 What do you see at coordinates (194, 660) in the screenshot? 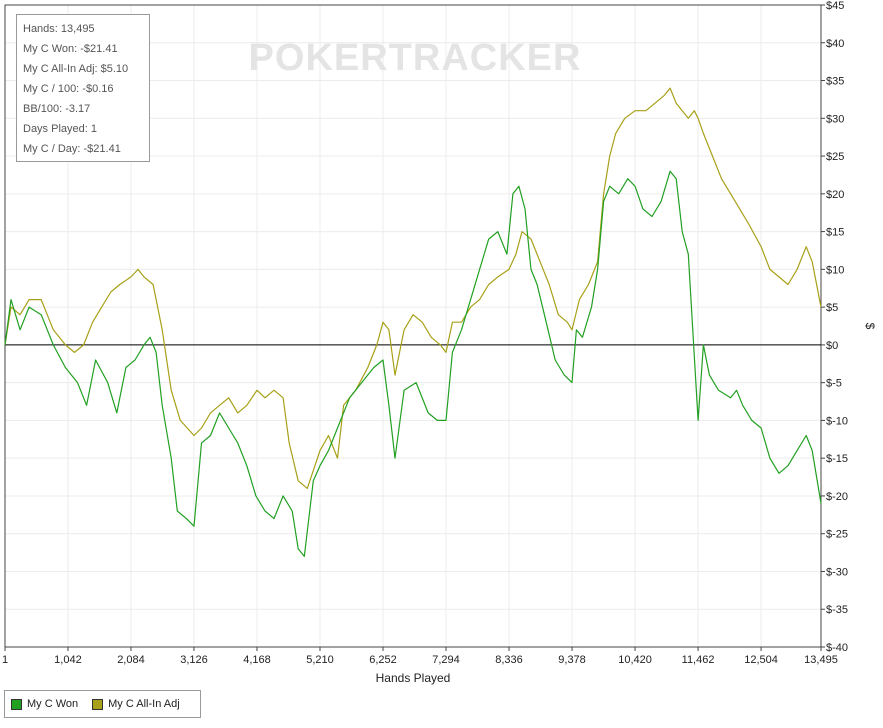
I see `x-tick-label: 3,126` at bounding box center [194, 660].